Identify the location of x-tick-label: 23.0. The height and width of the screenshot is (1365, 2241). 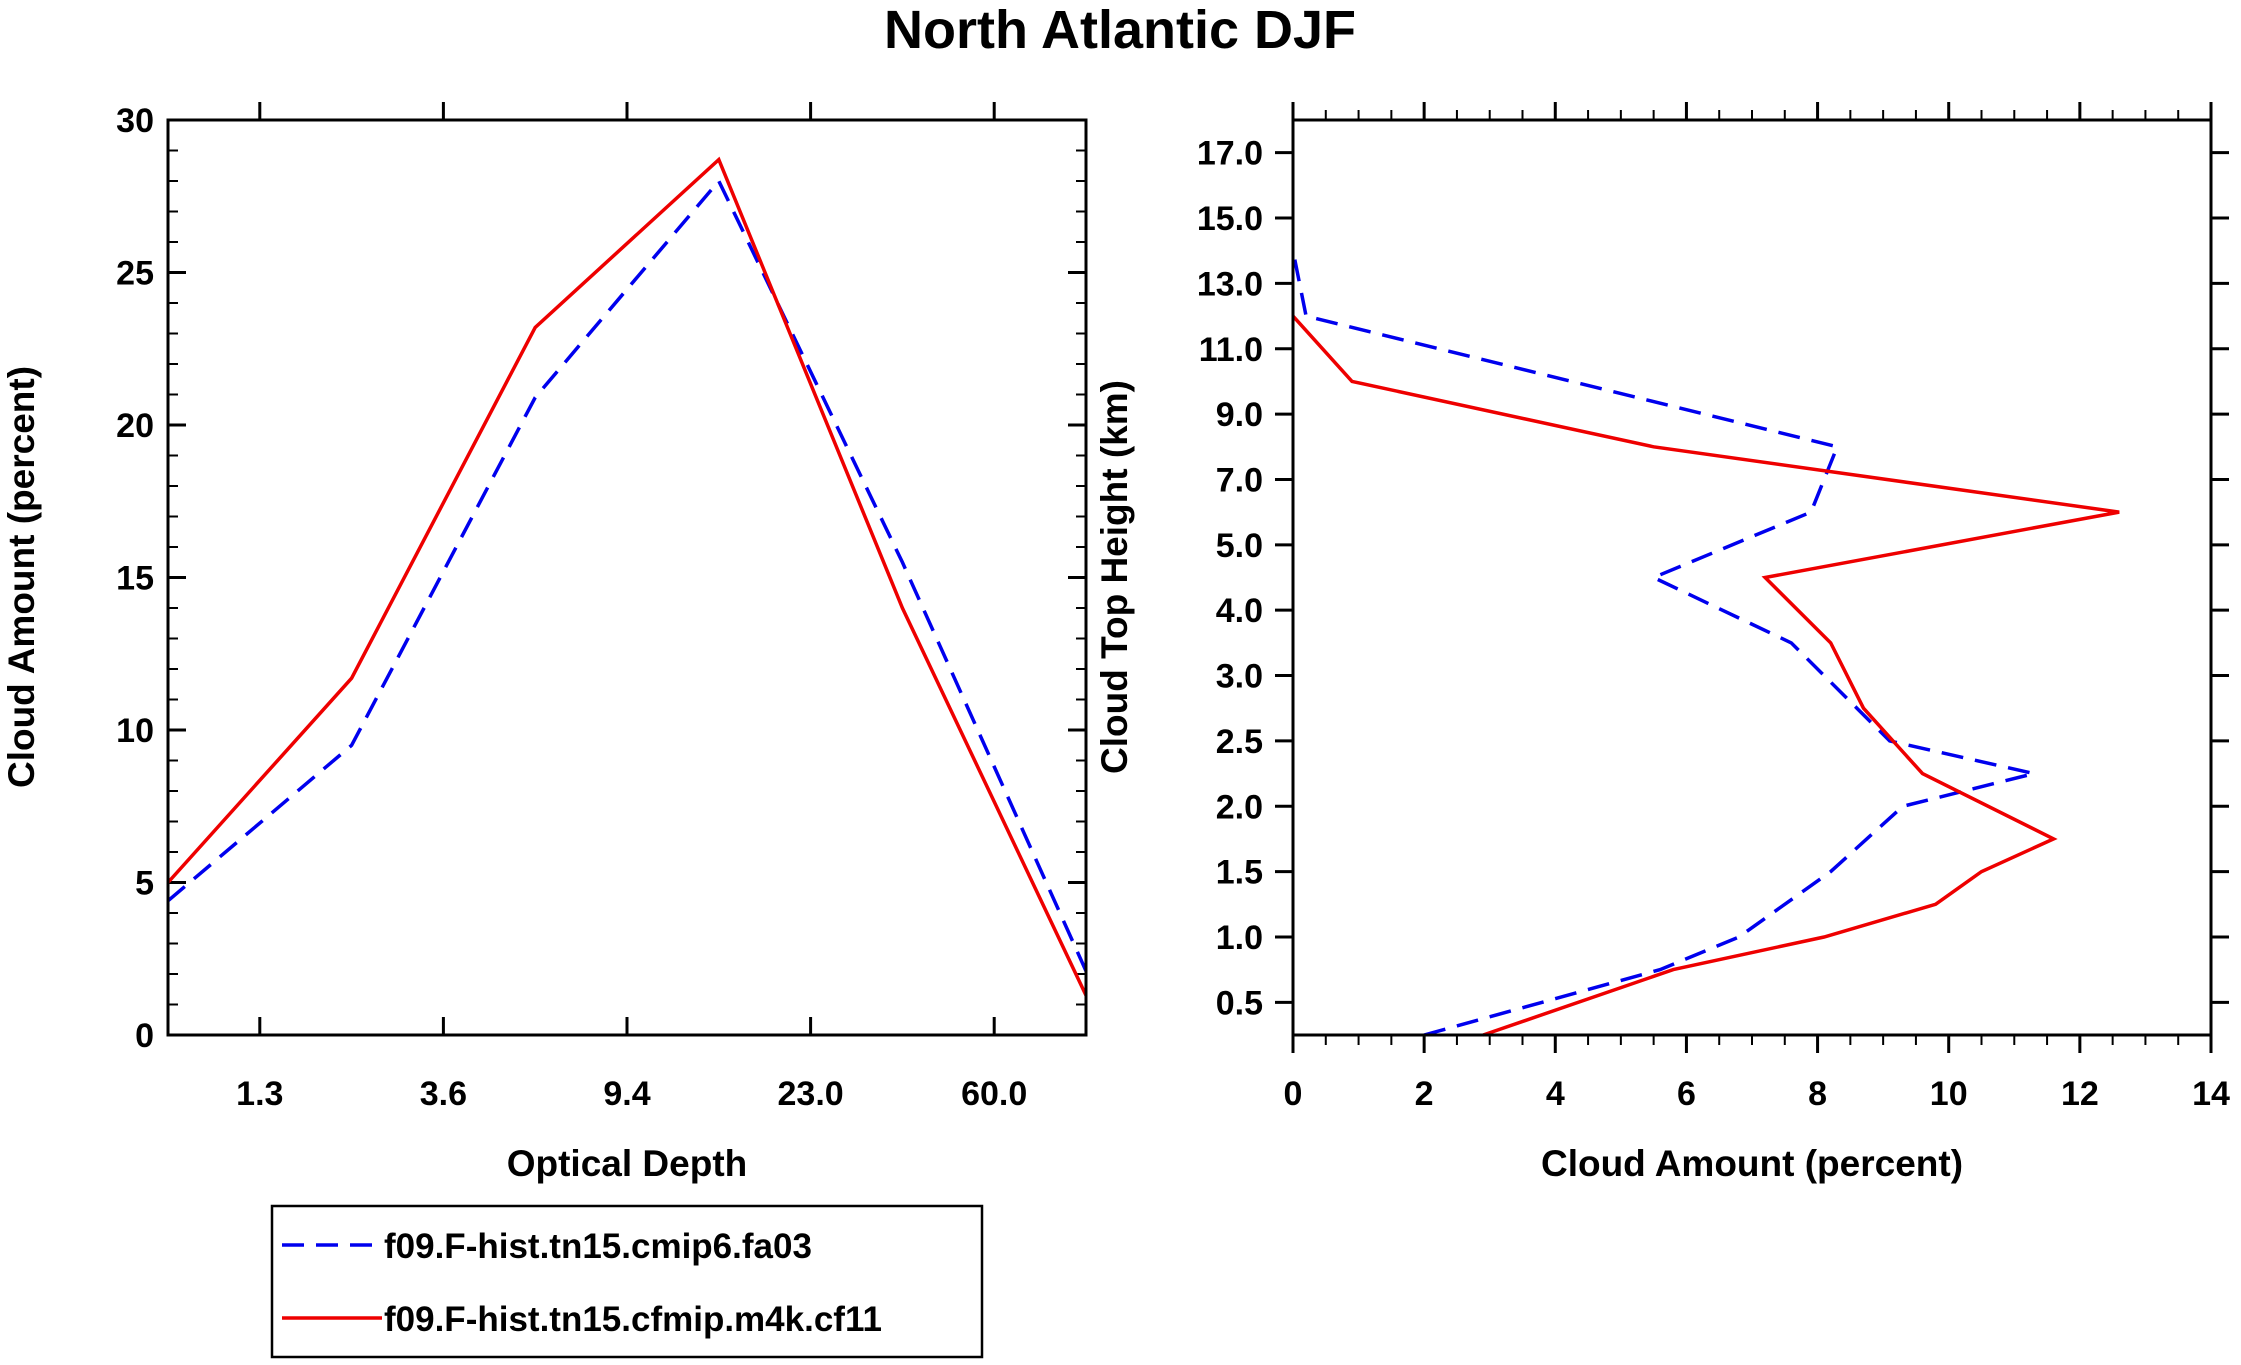
(811, 1094).